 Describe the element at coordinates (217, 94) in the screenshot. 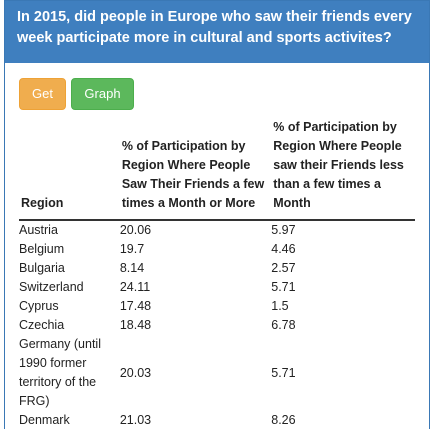

I see `button-bar: Get Graph` at that location.